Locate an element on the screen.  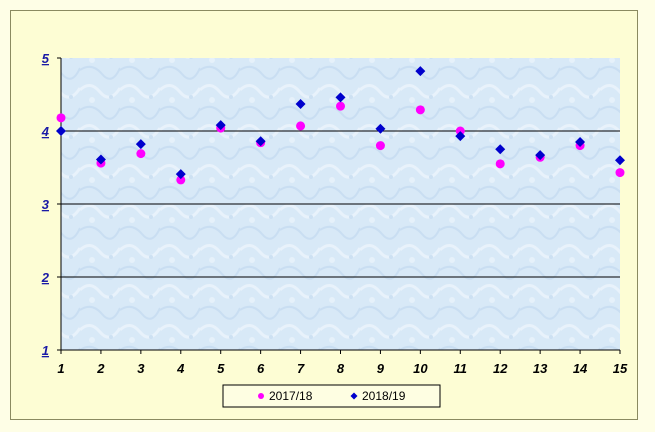
x-tick-label: 9 is located at coordinates (381, 368).